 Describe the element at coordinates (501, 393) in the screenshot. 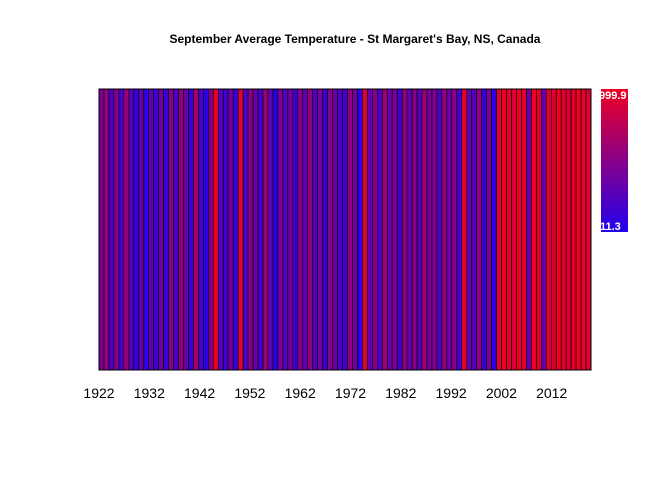

I see `x-tick-label: 2002` at that location.